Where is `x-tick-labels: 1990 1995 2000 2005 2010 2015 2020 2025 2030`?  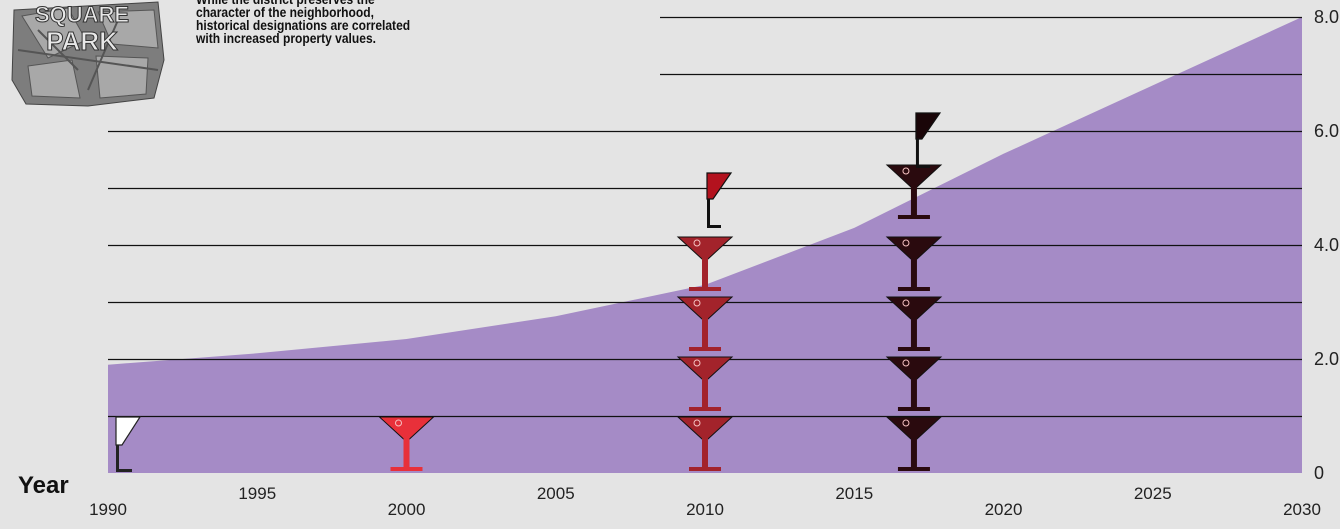 x-tick-labels: 1990 1995 2000 2005 2010 2015 2020 2025 2030 is located at coordinates (705, 501).